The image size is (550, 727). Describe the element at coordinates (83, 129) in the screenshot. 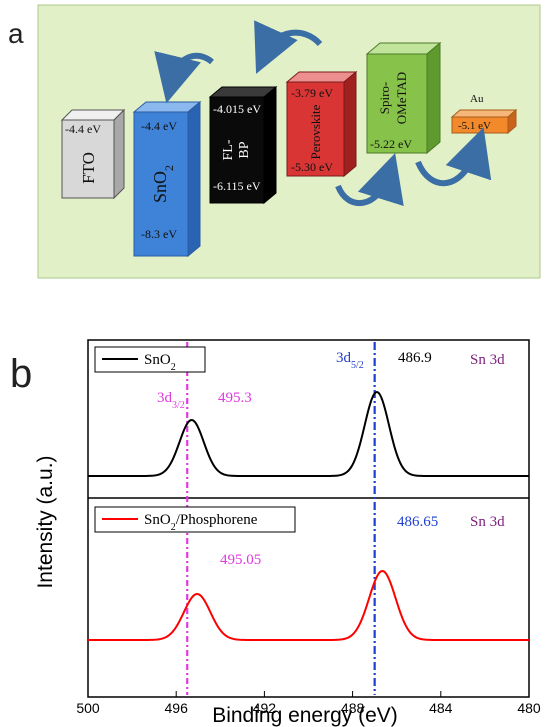

I see `fto-top-energy-label: -4.4 eV` at that location.